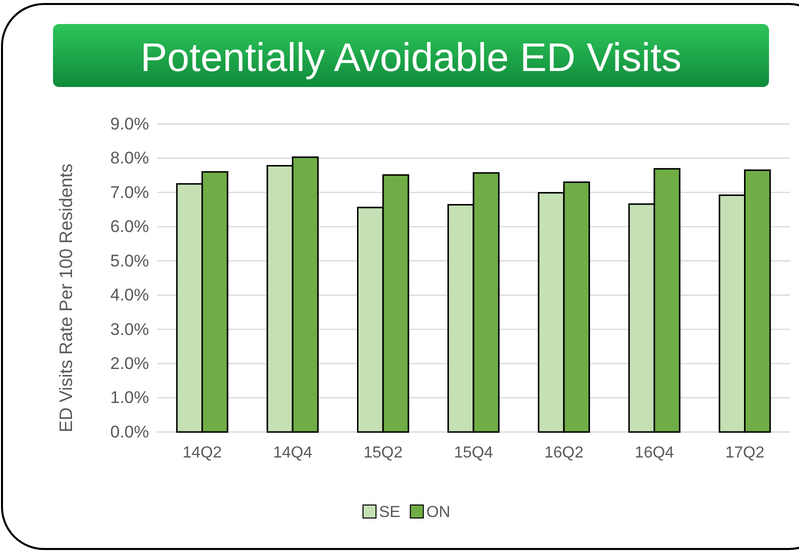 The image size is (799, 553). I want to click on x-tick-label: 14Q4, so click(292, 453).